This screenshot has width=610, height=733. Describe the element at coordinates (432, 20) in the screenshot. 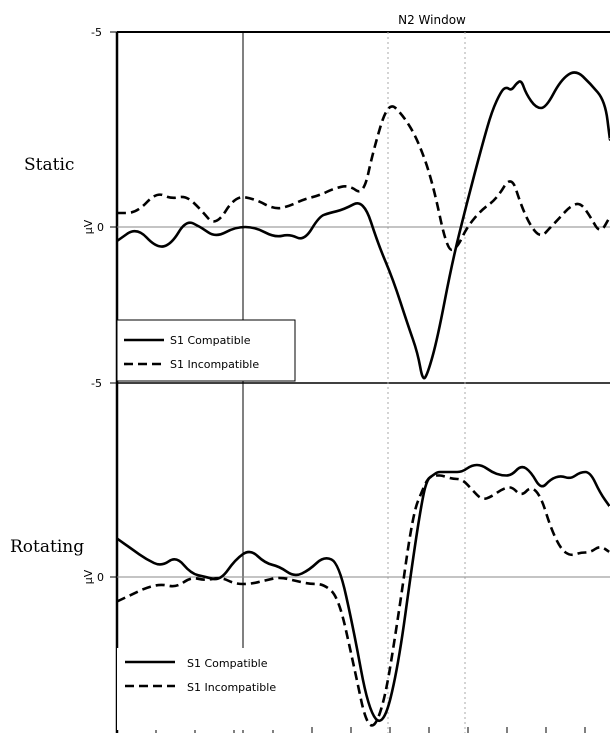

I see `n2-window-title: N2 Window` at that location.